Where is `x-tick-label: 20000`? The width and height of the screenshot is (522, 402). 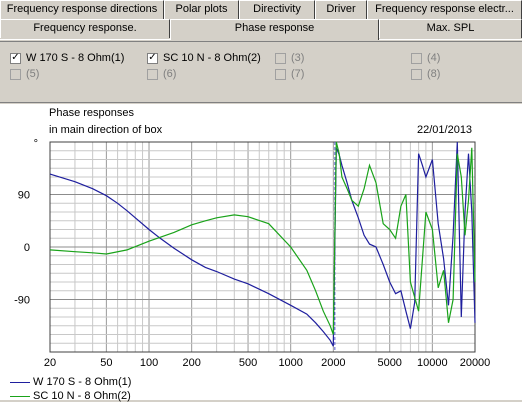 x-tick-label: 20000 is located at coordinates (475, 363).